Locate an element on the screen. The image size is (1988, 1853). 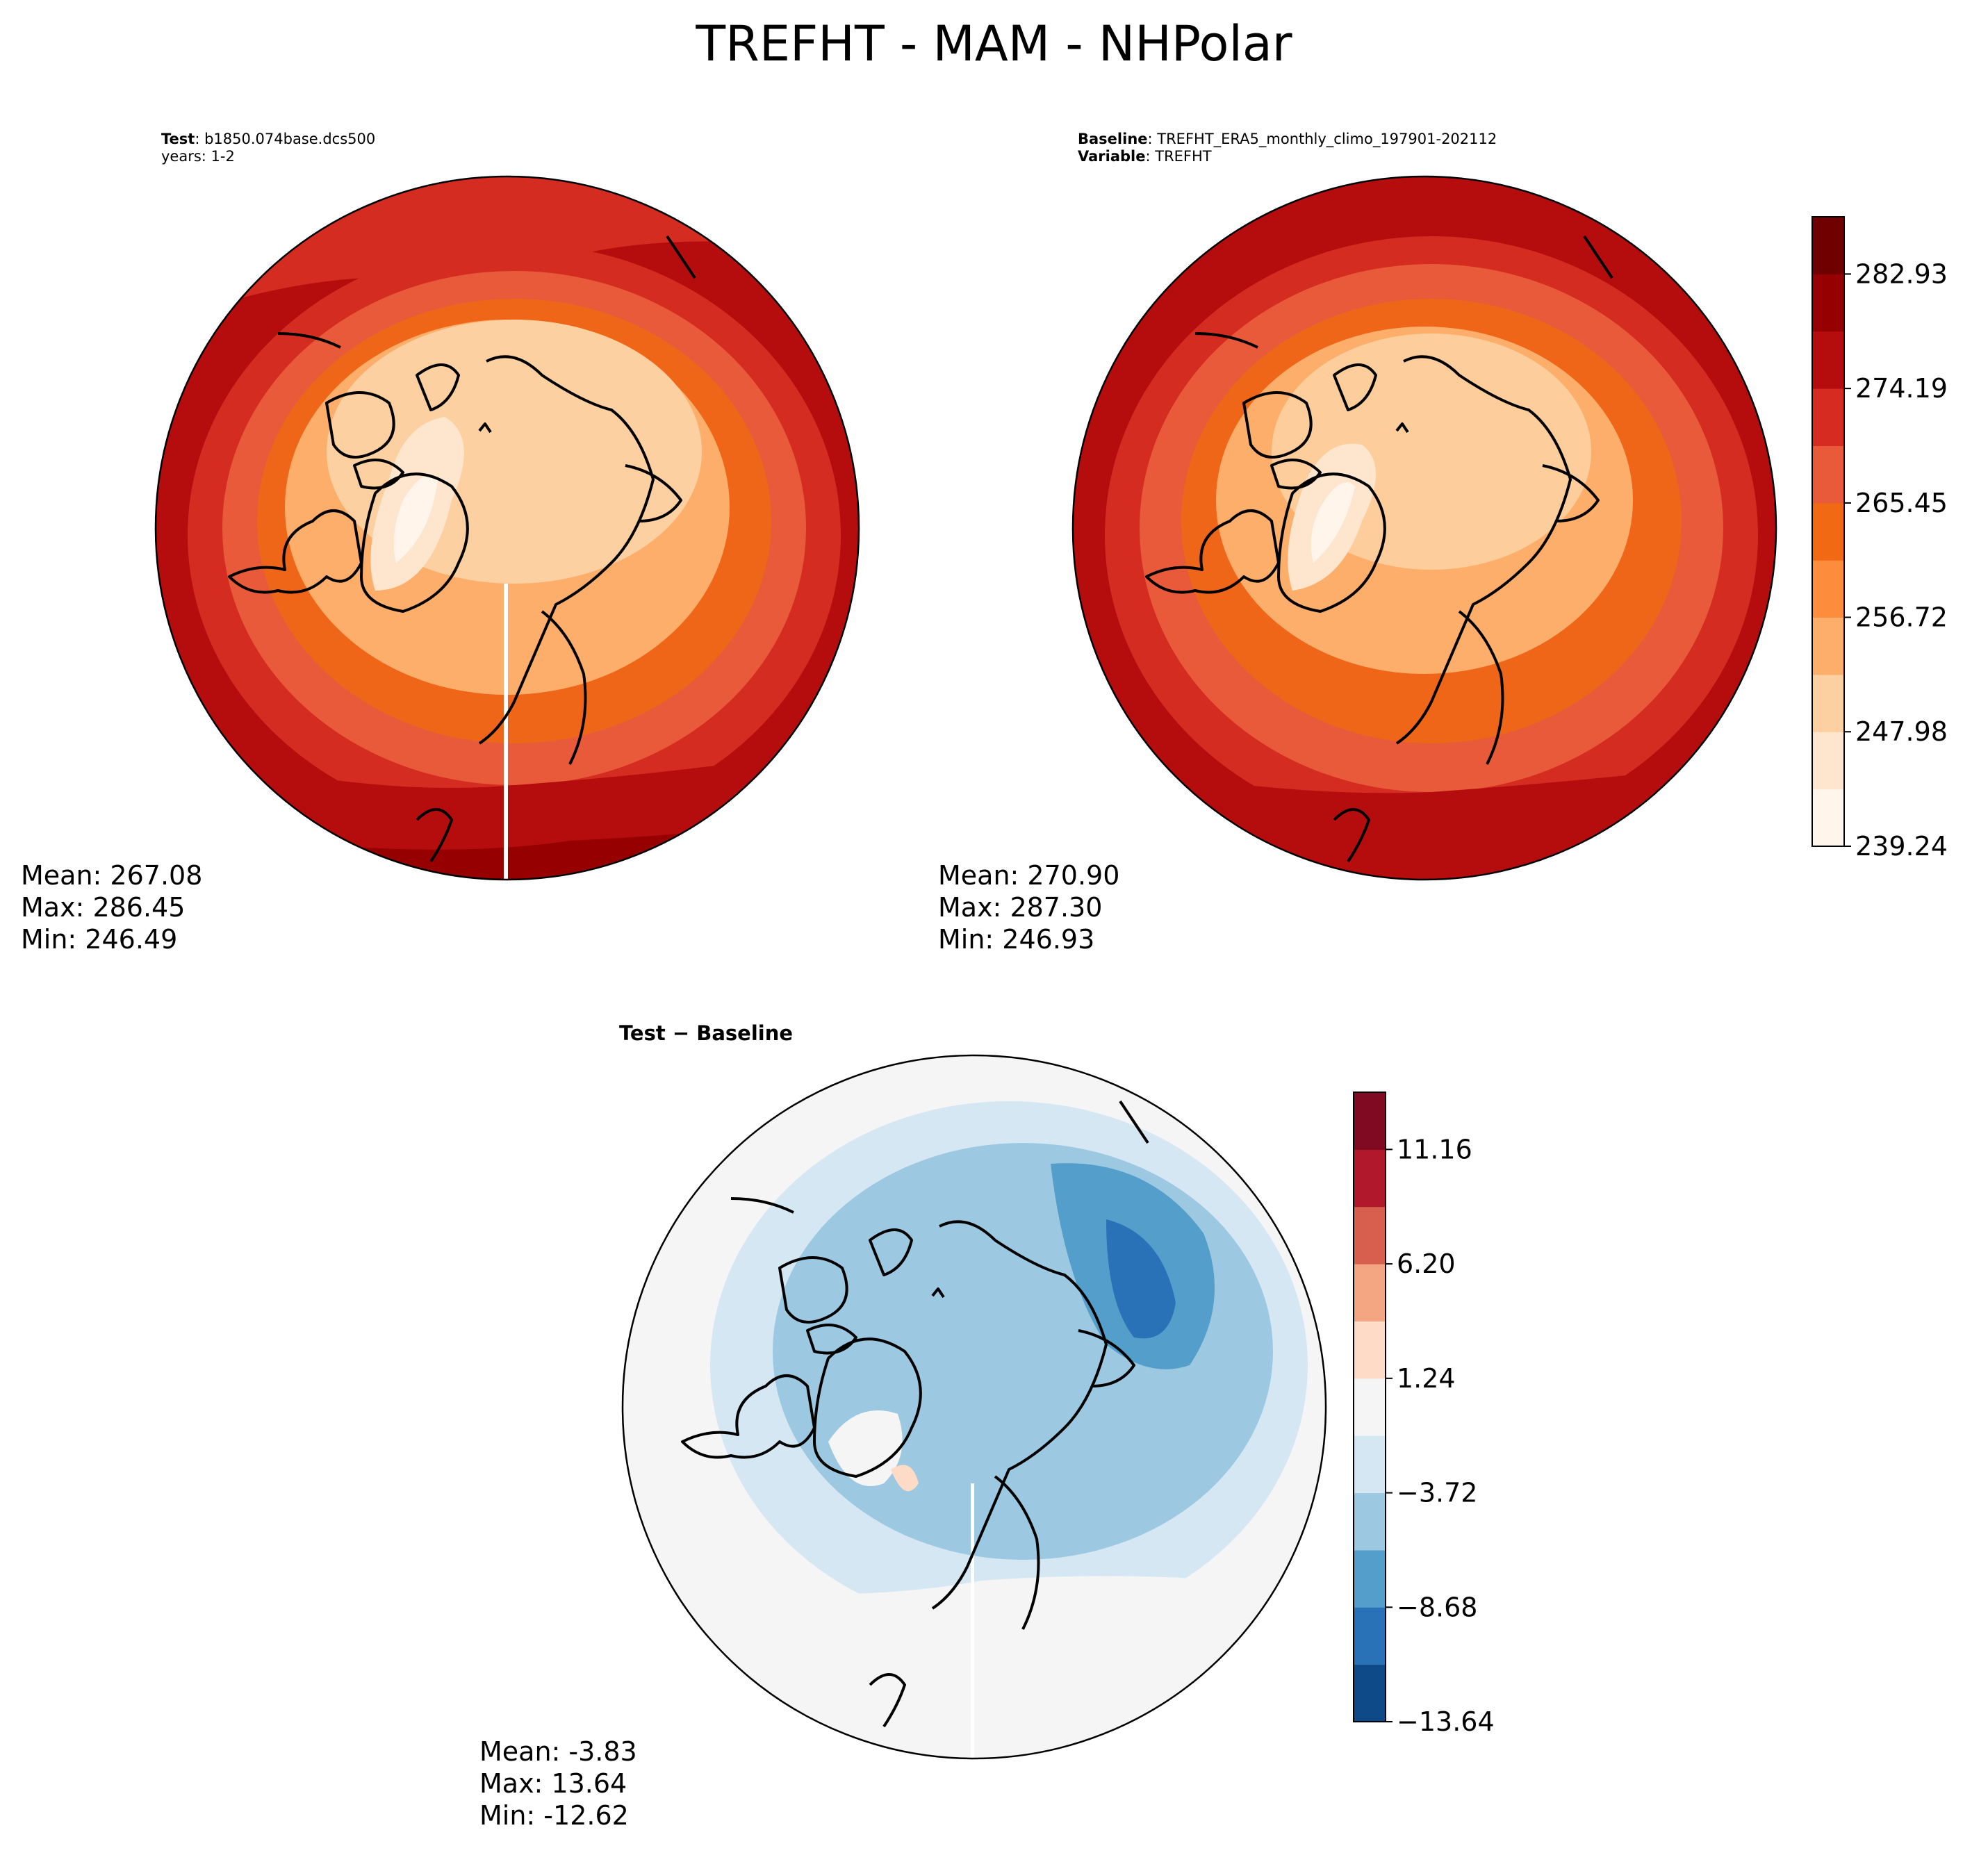
test-map is located at coordinates (507, 528).